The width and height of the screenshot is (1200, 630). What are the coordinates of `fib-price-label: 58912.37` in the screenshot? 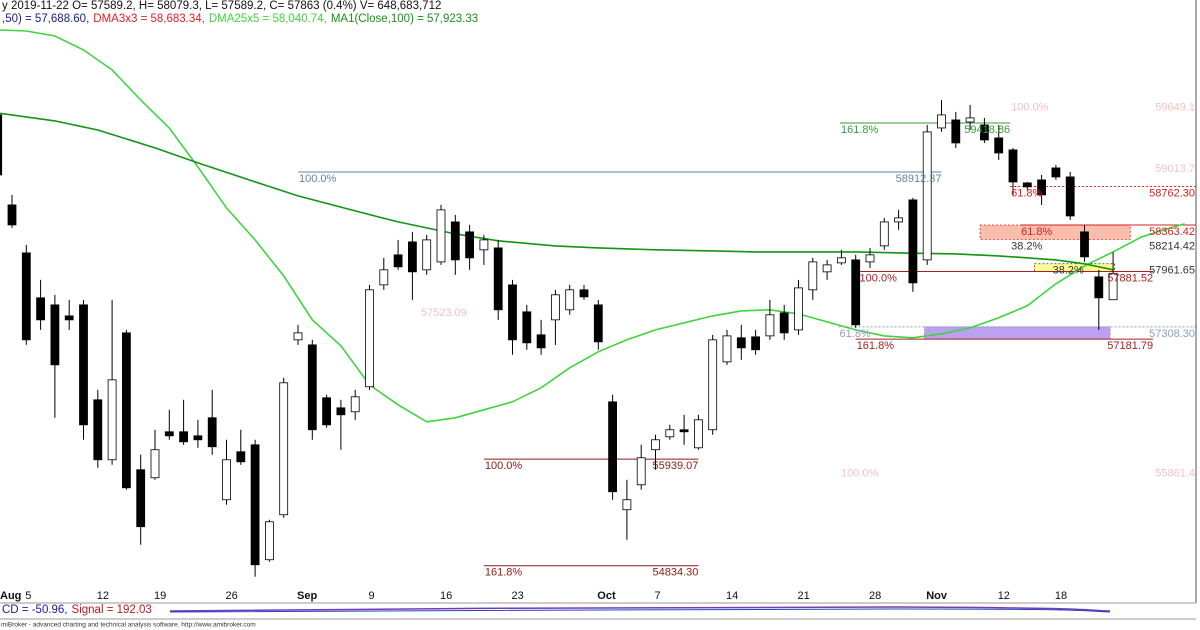 It's located at (919, 179).